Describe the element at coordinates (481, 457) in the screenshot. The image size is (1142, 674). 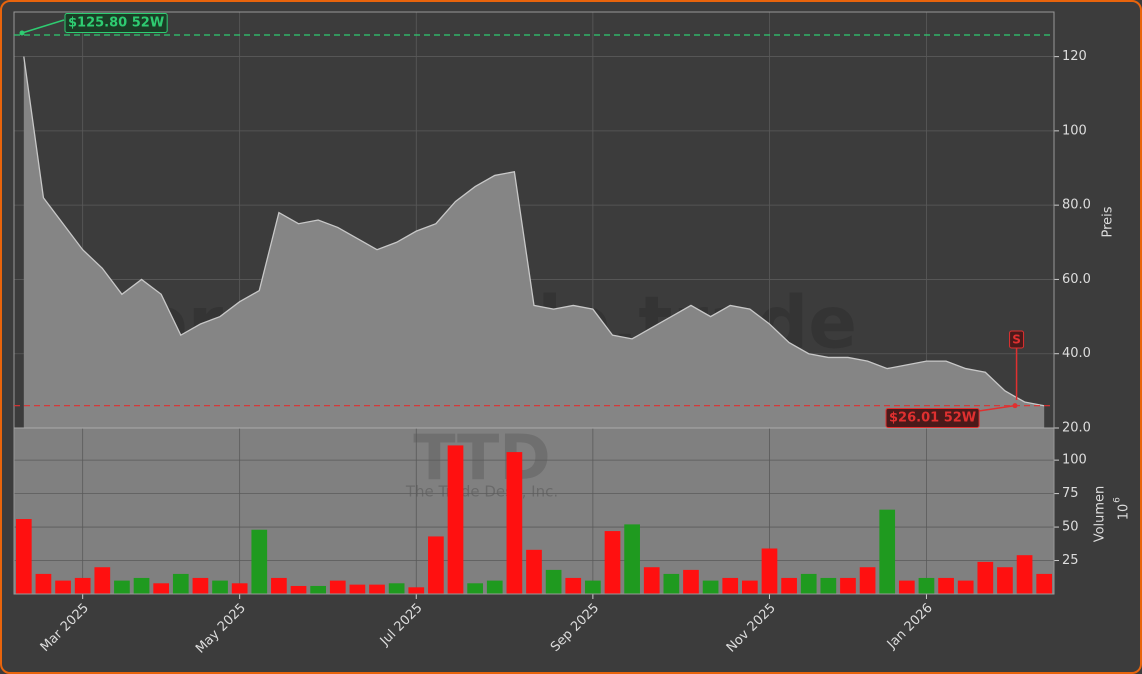
I see `symbol: TTD` at that location.